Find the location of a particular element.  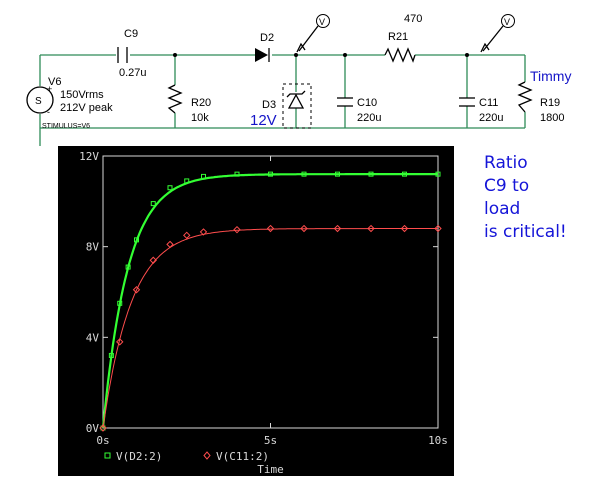

source-plus: + is located at coordinates (49, 89).